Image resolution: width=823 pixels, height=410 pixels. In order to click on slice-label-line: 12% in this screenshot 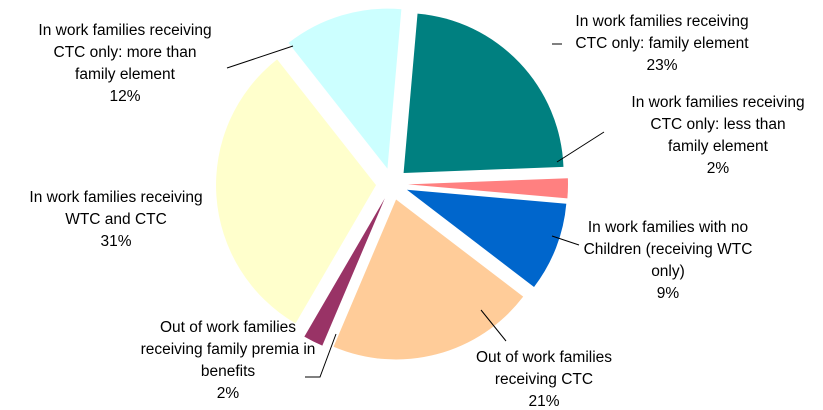, I will do `click(124, 96)`.